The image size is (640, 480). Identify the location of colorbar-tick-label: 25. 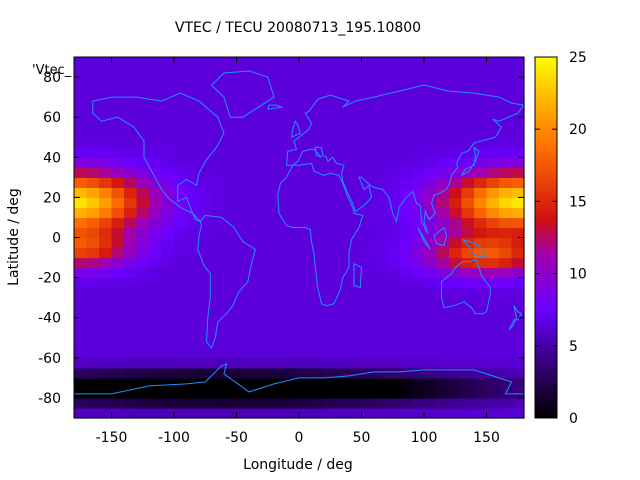
(578, 58).